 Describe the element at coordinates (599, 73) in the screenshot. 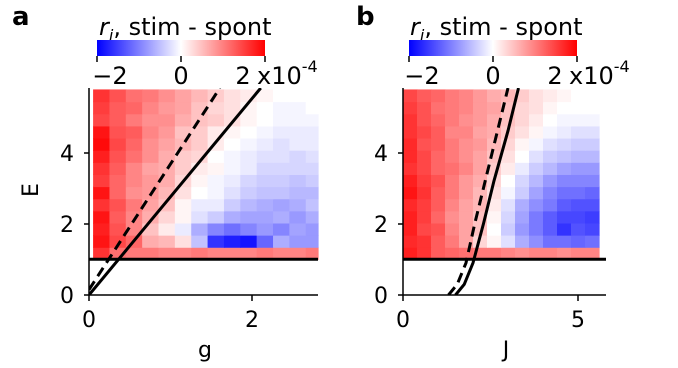

I see `colorbar-multiplier-b: x10-4` at that location.